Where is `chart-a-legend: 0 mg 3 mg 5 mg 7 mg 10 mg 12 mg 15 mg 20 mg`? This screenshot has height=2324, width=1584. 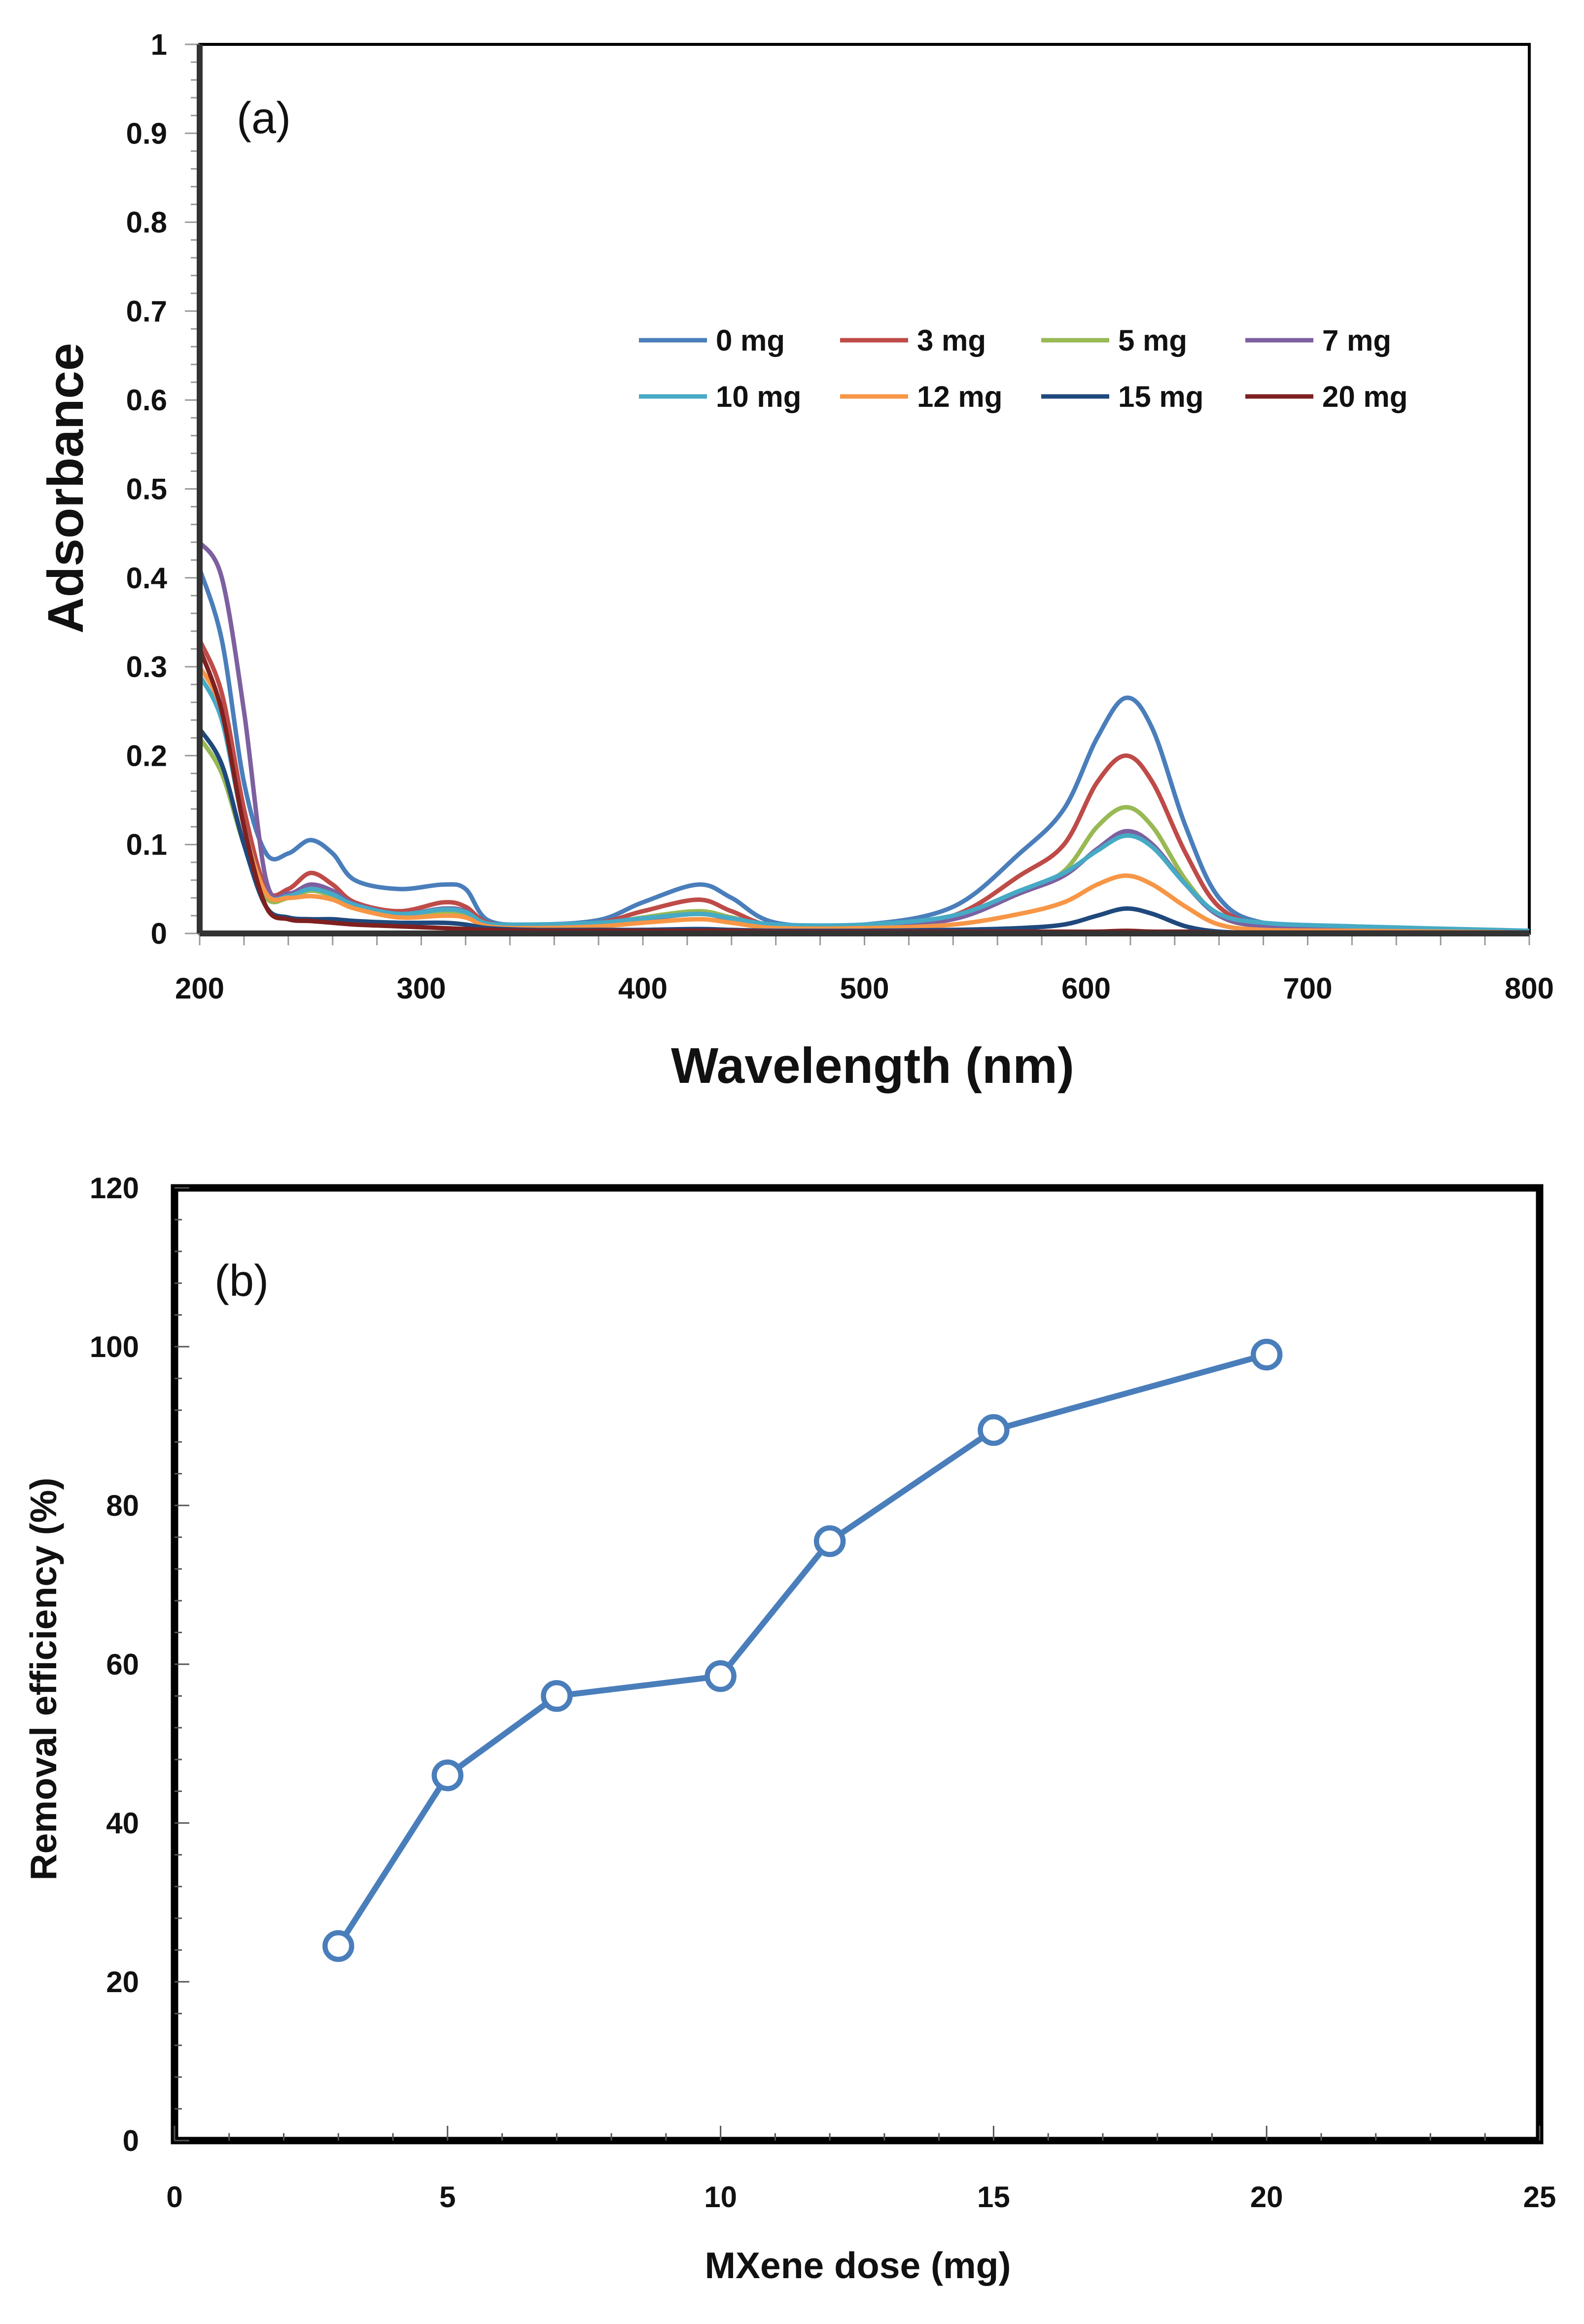 chart-a-legend: 0 mg 3 mg 5 mg 7 mg 10 mg 12 mg 15 mg 20 mg is located at coordinates (1023, 368).